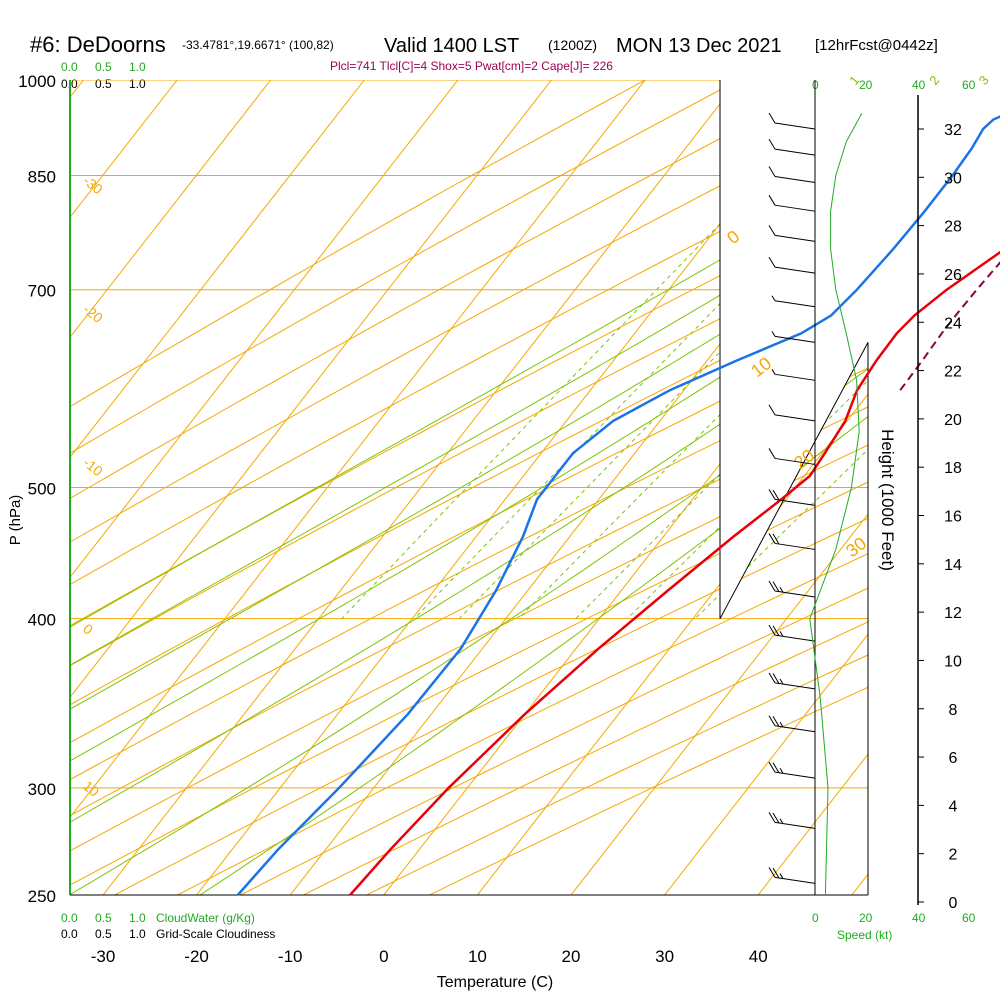 This screenshot has width=1000, height=1000. What do you see at coordinates (887, 500) in the screenshot?
I see `height-axis-title: Height (1000 Feet)` at bounding box center [887, 500].